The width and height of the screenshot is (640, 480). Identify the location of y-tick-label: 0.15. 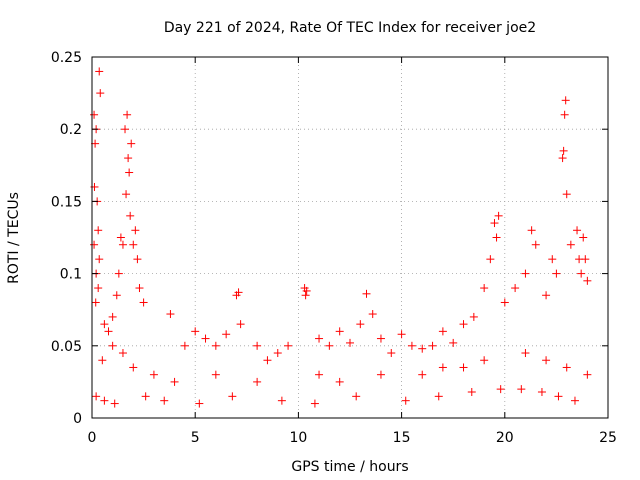
(66, 202).